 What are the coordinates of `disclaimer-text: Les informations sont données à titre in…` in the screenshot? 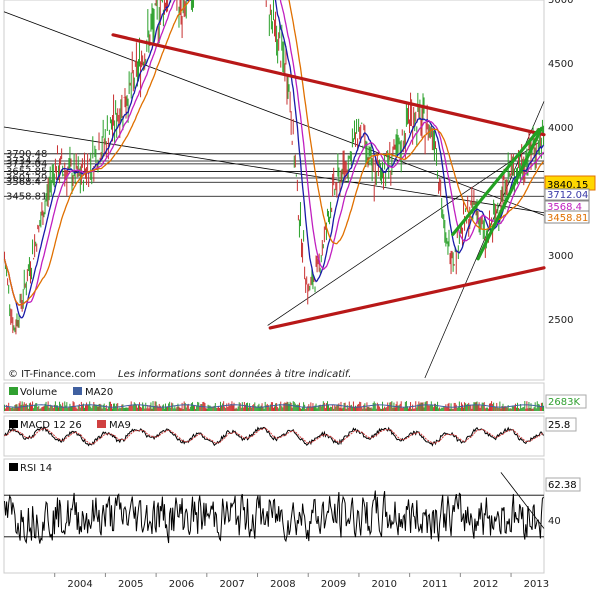 It's located at (234, 374).